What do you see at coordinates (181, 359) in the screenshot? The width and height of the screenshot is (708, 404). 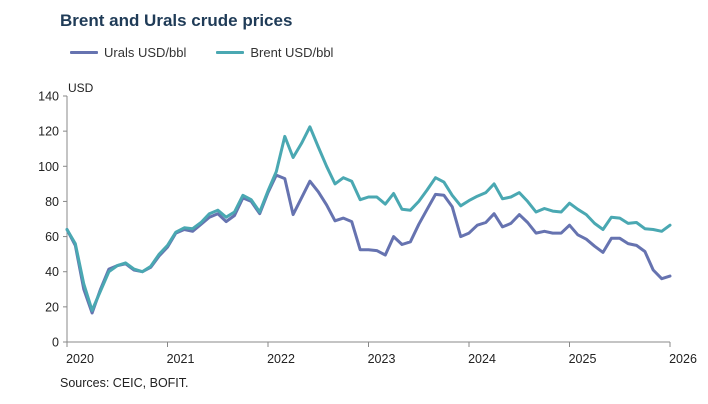 I see `x-tick-label: 2021` at bounding box center [181, 359].